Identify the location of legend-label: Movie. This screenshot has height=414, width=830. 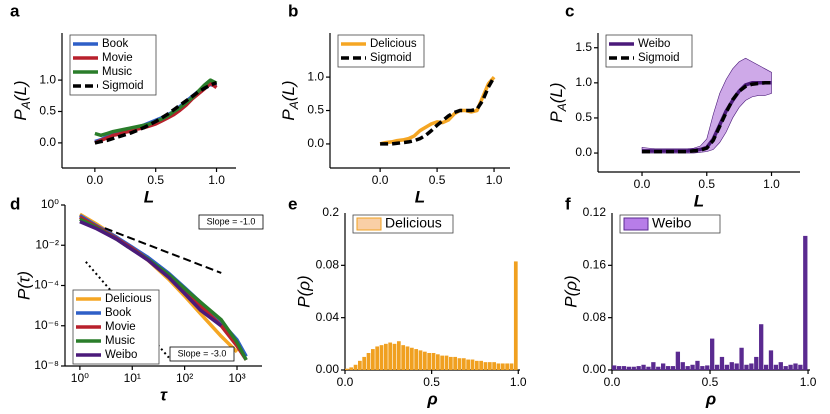
(117, 58).